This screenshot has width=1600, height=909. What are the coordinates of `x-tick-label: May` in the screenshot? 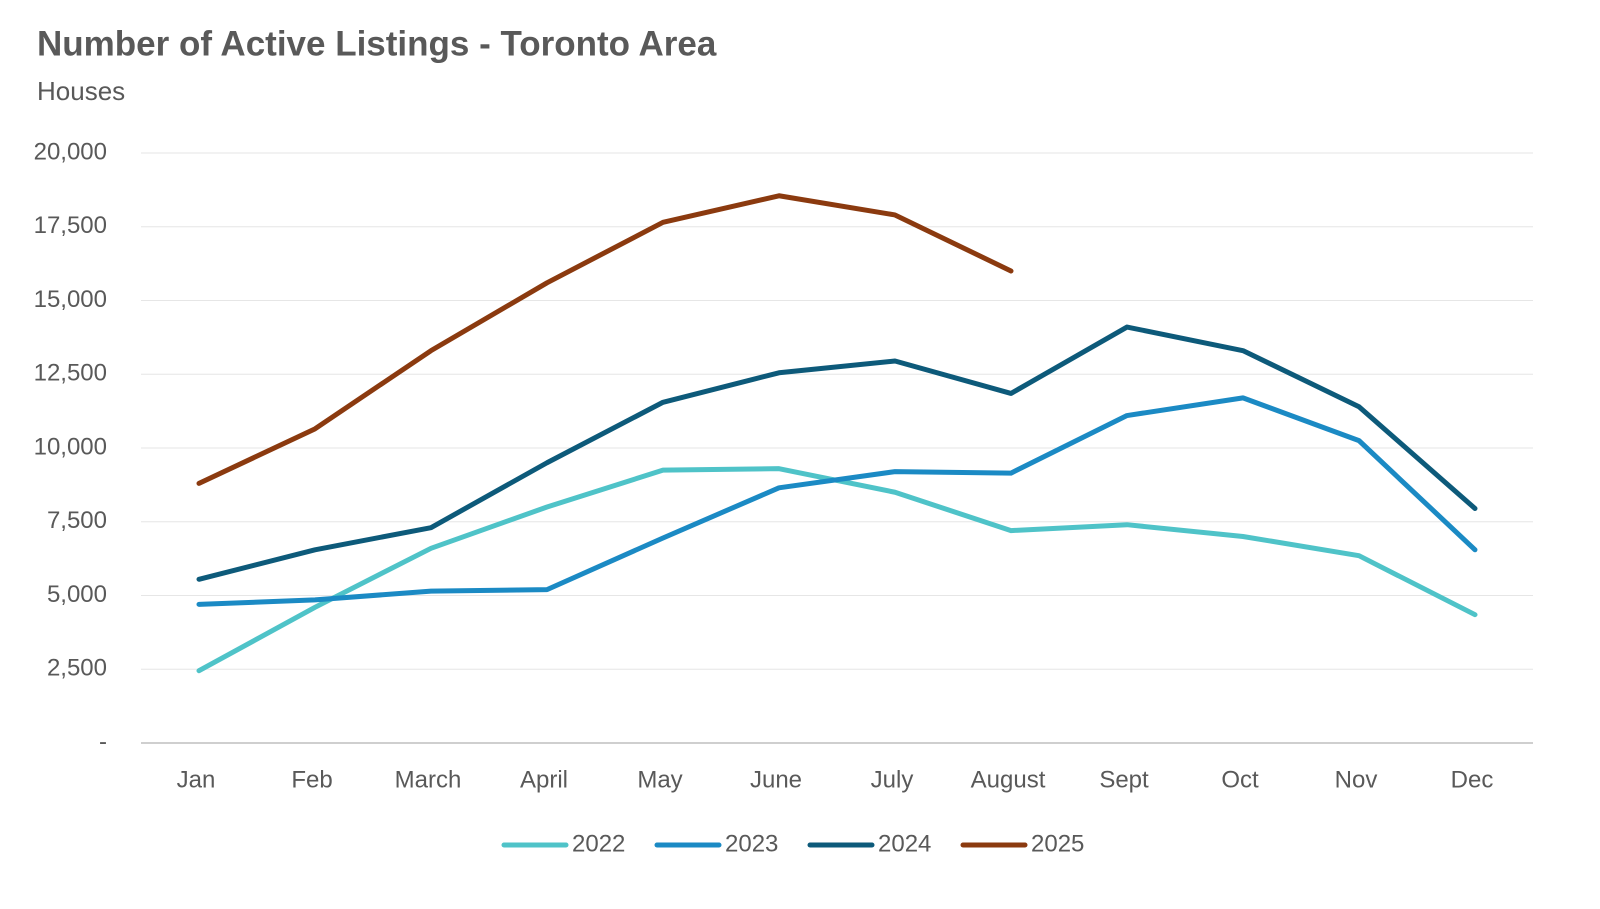 It's located at (659, 779).